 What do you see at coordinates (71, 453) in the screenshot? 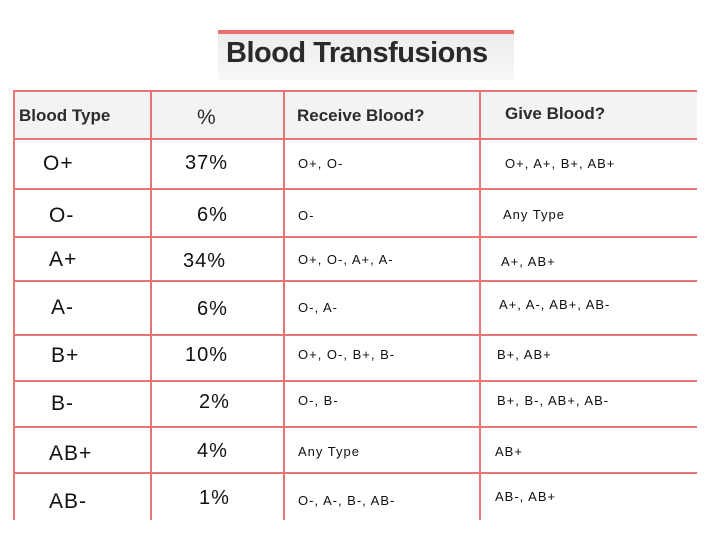
I see `blood-type-cell: AB+` at bounding box center [71, 453].